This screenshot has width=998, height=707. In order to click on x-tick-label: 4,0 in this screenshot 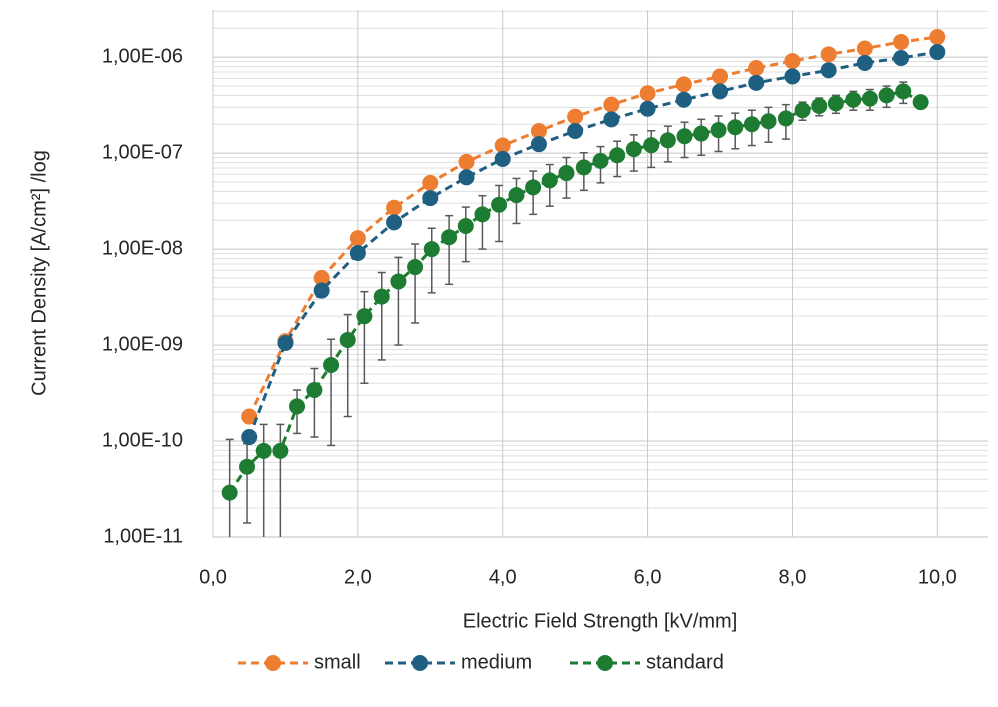, I will do `click(503, 577)`.